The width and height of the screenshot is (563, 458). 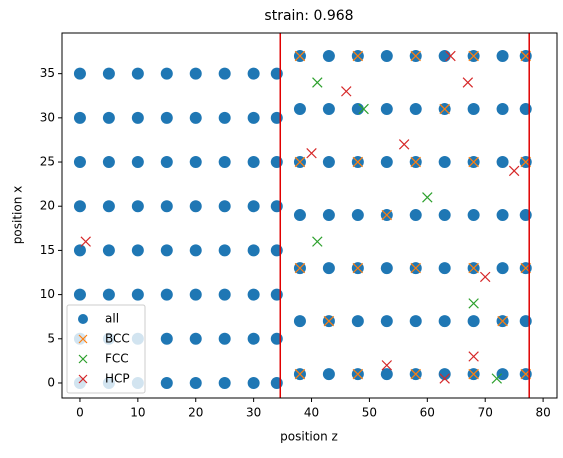 What do you see at coordinates (47, 162) in the screenshot?
I see `y-tick-label: 25` at bounding box center [47, 162].